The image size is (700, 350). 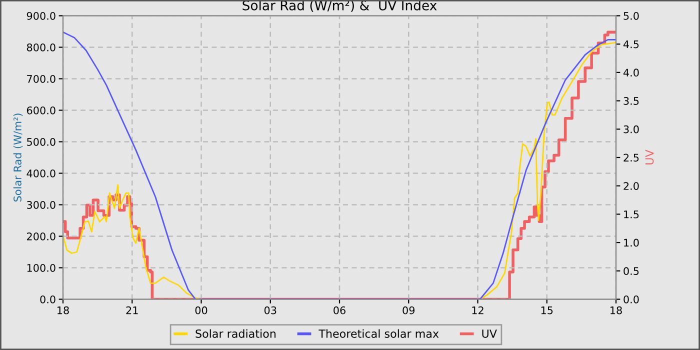 I want to click on y-tick-label: 100.0, so click(x=41, y=268).